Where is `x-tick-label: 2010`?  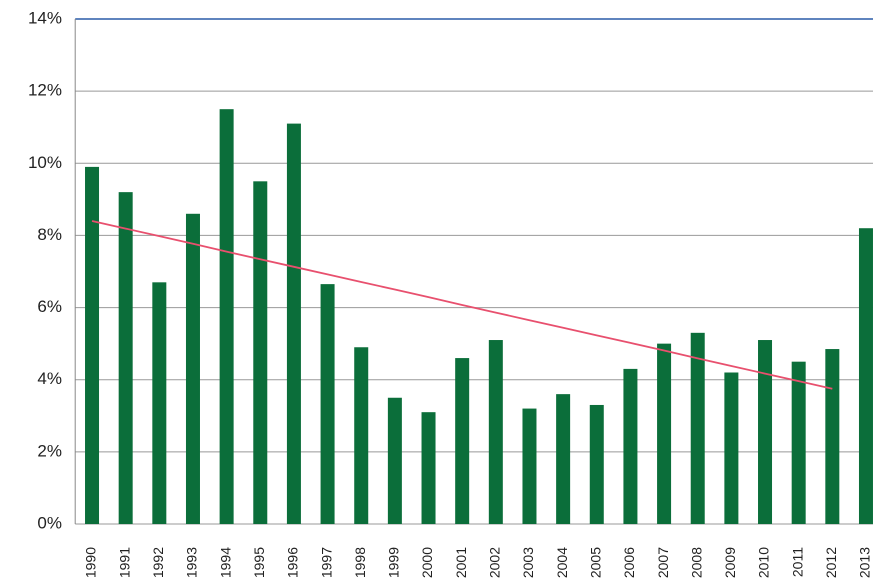
x-tick-label: 2010 is located at coordinates (764, 562).